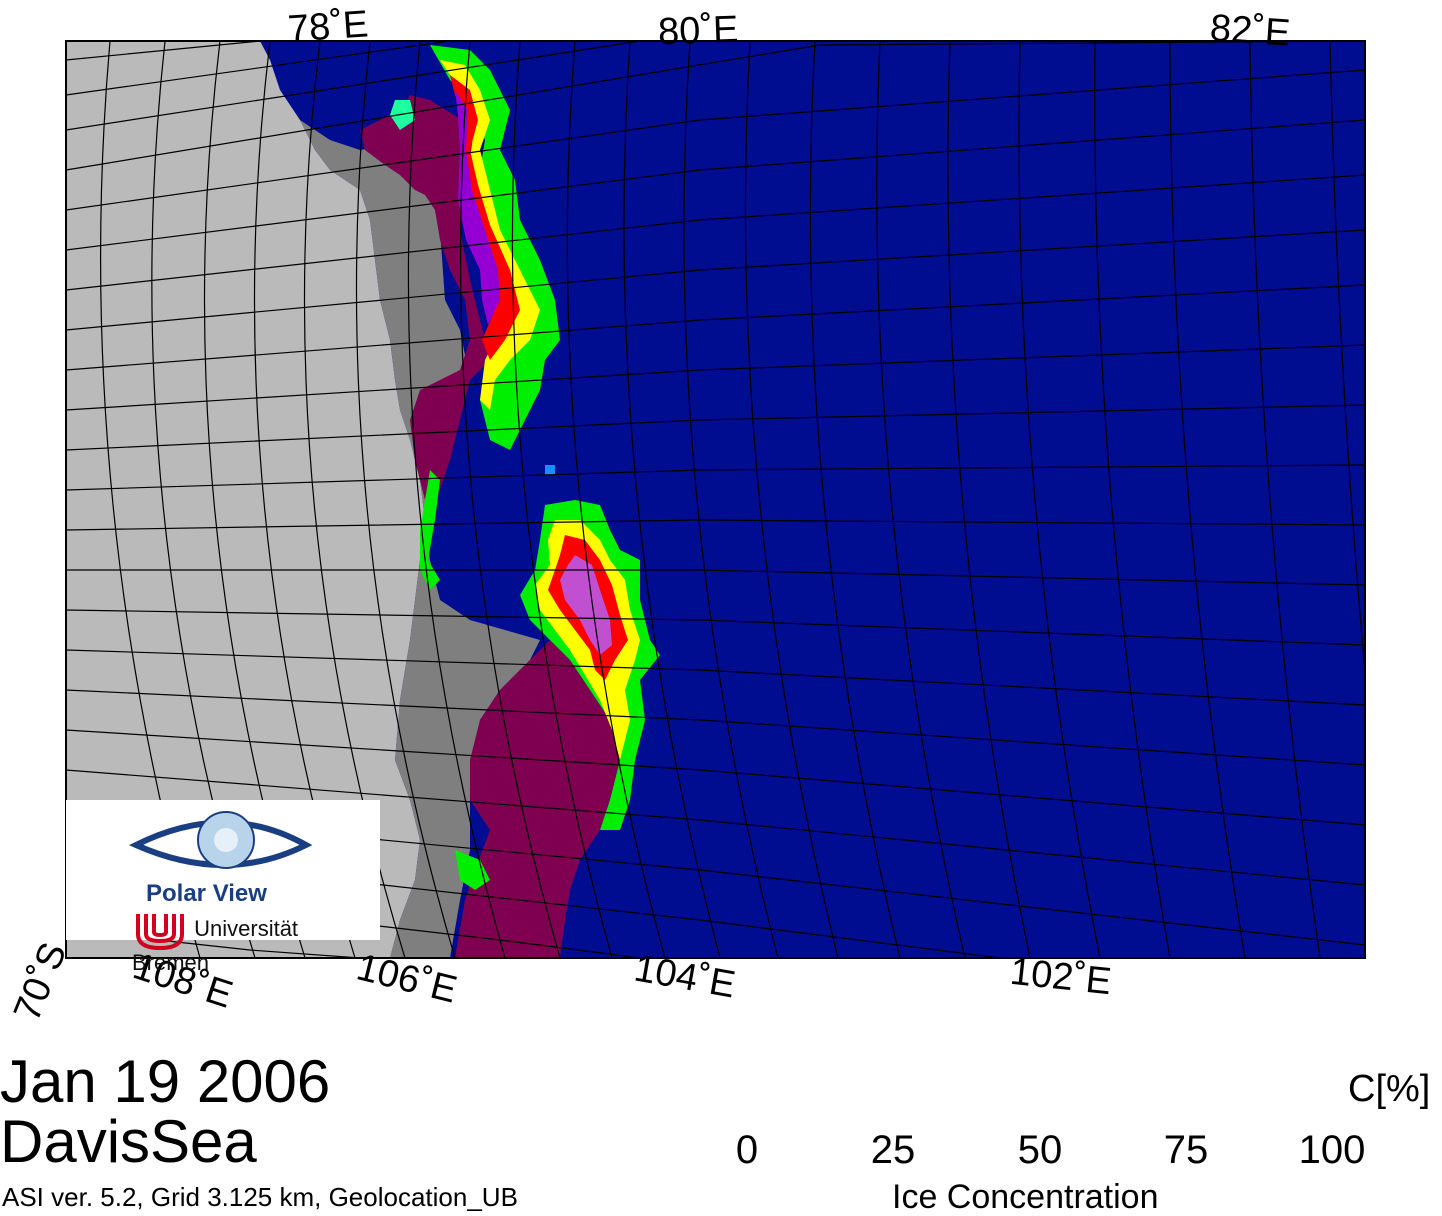 This screenshot has height=1216, width=1442. What do you see at coordinates (1332, 1150) in the screenshot?
I see `legend-tick-label: 100` at bounding box center [1332, 1150].